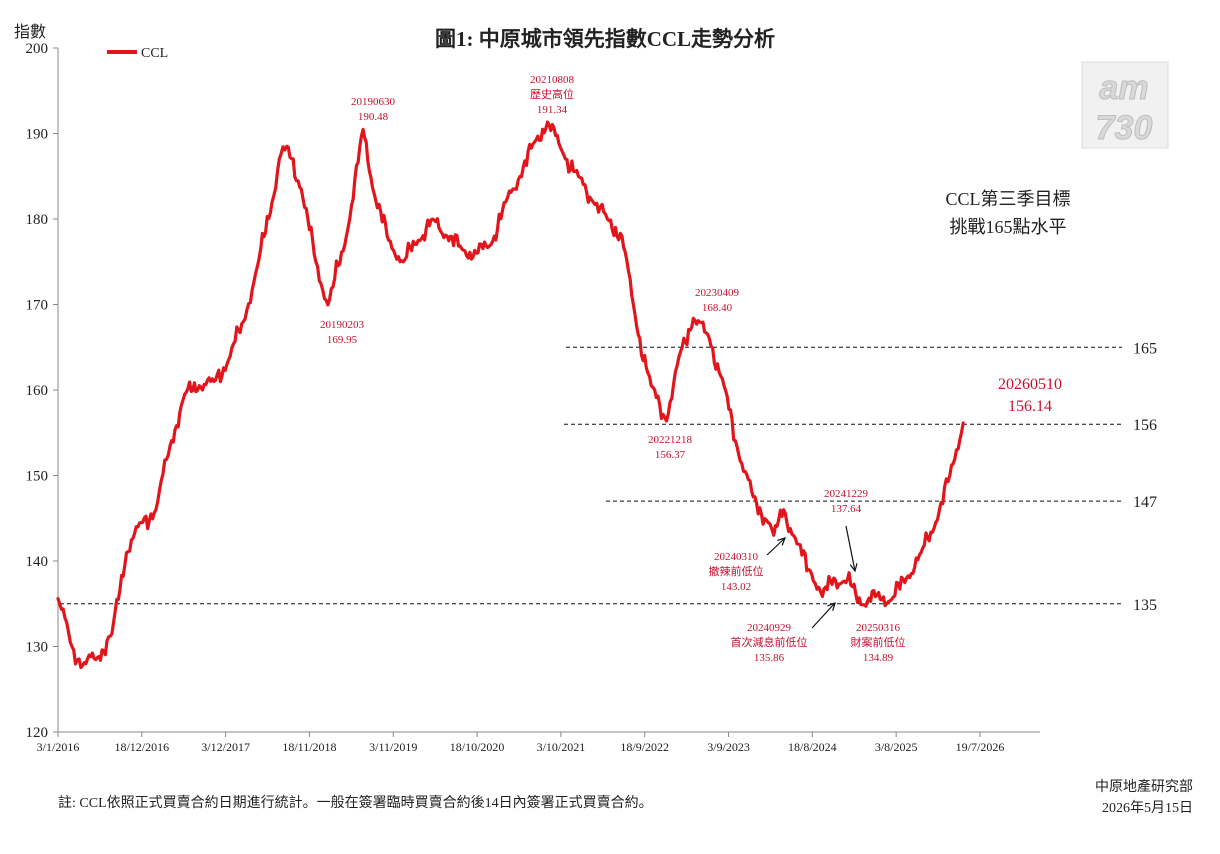  Describe the element at coordinates (342, 325) in the screenshot. I see `annotation-a20190203-line-1: 20190203` at that location.